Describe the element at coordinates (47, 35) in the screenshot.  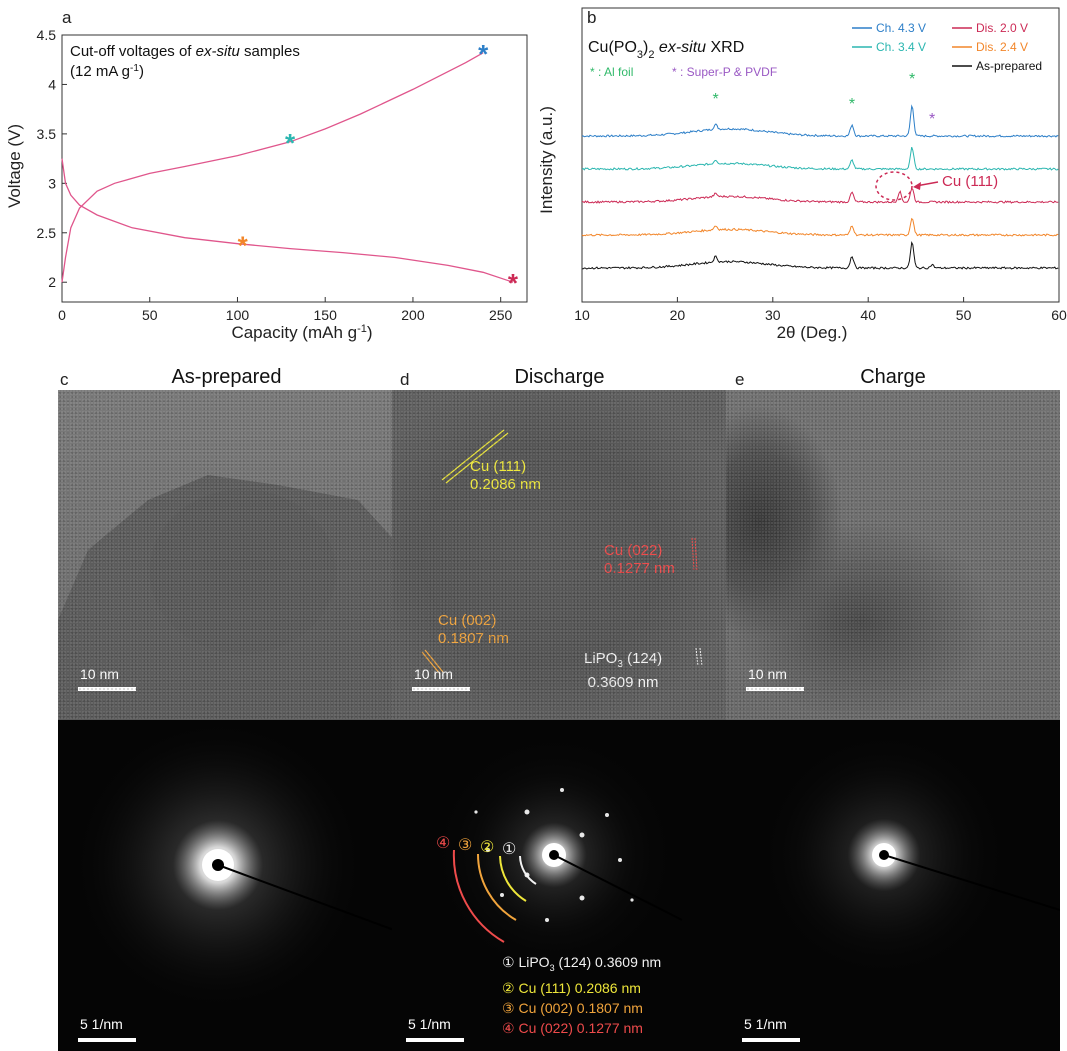
I see `a-ytick-label: 4.5` at that location.